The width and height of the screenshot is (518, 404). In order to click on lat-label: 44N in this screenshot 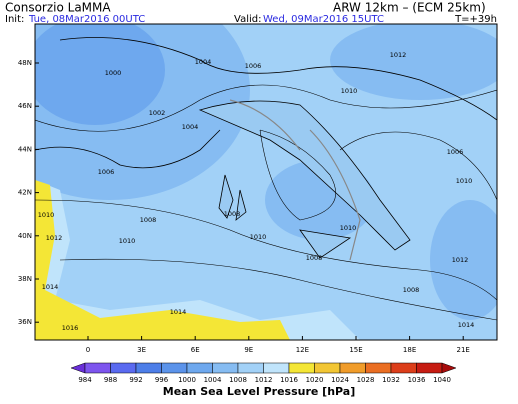, I will do `click(25, 149)`.